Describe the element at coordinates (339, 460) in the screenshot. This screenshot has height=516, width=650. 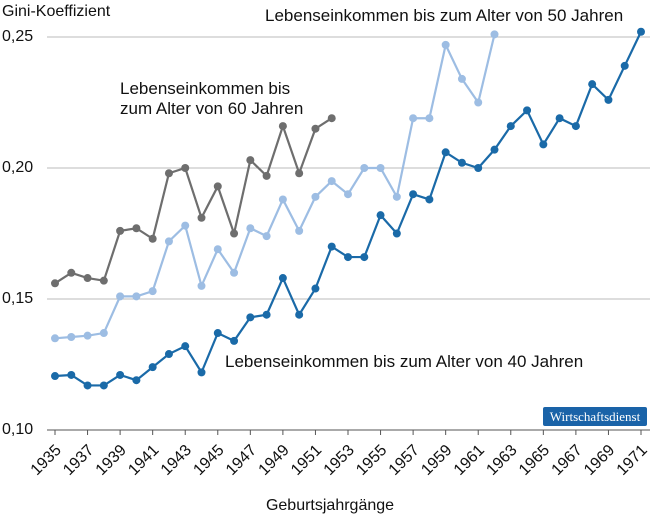
I see `x-tick-label: 1953` at that location.